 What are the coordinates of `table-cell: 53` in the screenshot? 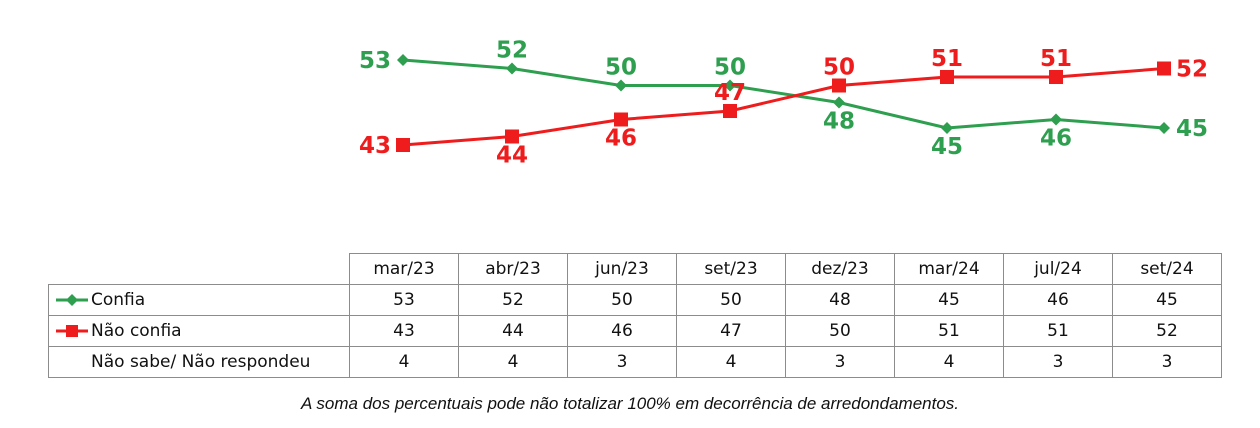 It's located at (404, 300).